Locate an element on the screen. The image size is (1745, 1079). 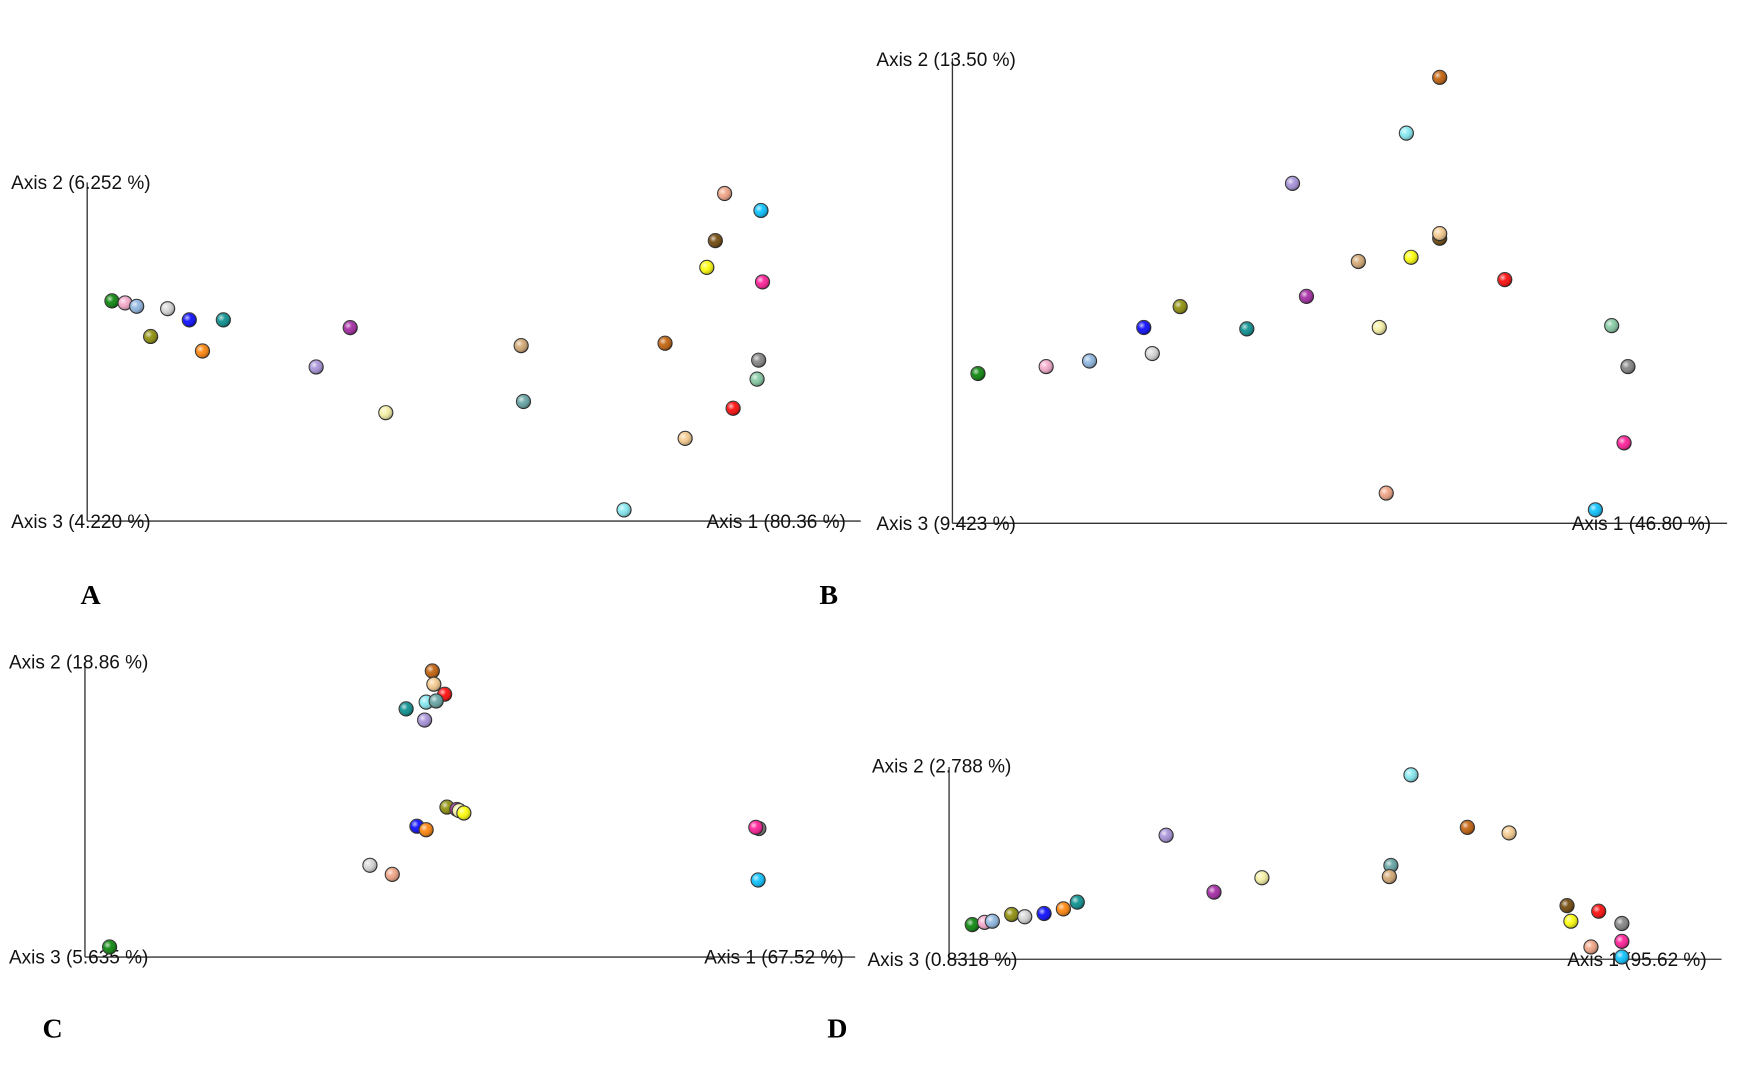
axis2-label: Axis 2 (2.788 %) is located at coordinates (941, 767).